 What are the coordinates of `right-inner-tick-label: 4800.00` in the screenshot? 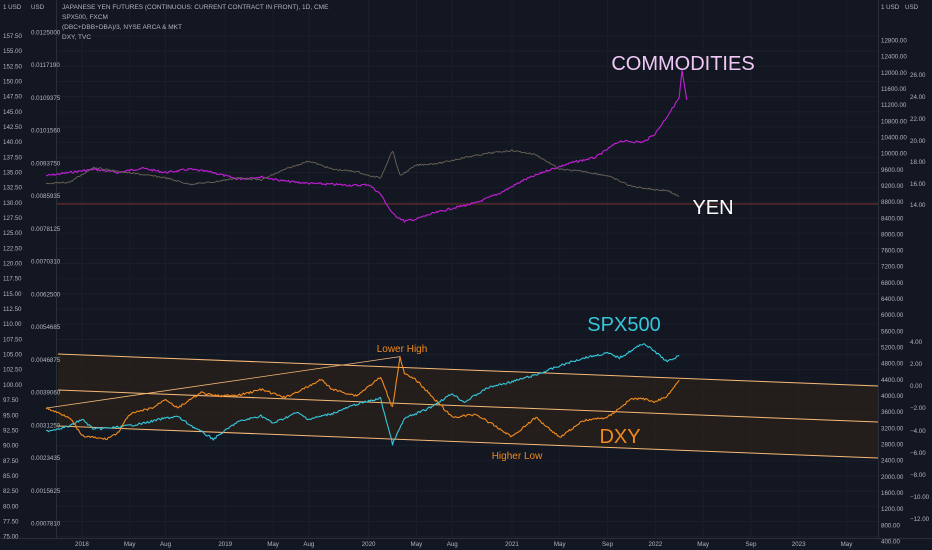 It's located at (892, 364).